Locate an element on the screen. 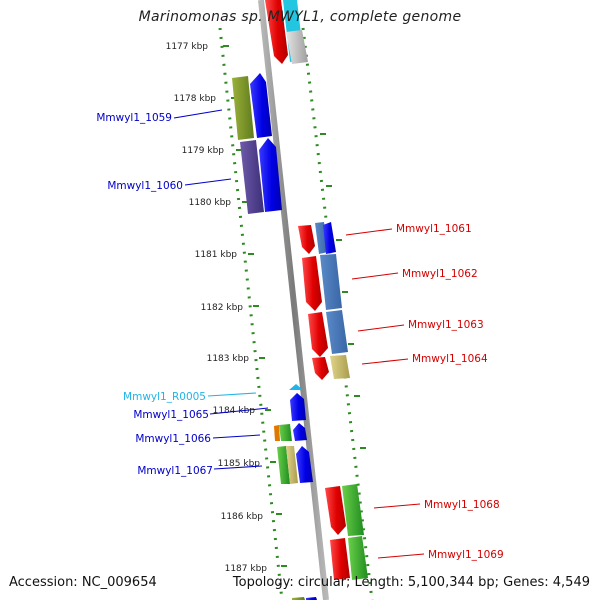  gene-block-top-partial is located at coordinates (286, 32).